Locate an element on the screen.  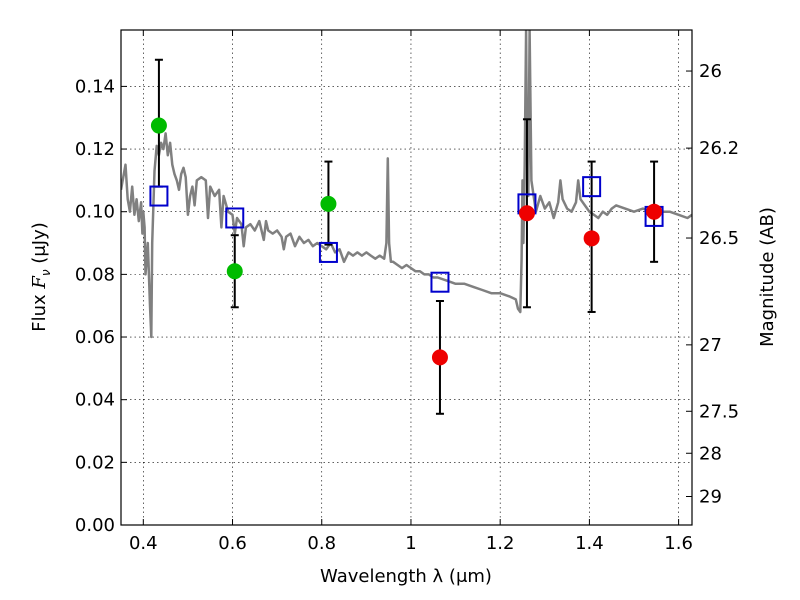
right-tick-label: 27 is located at coordinates (710, 345).